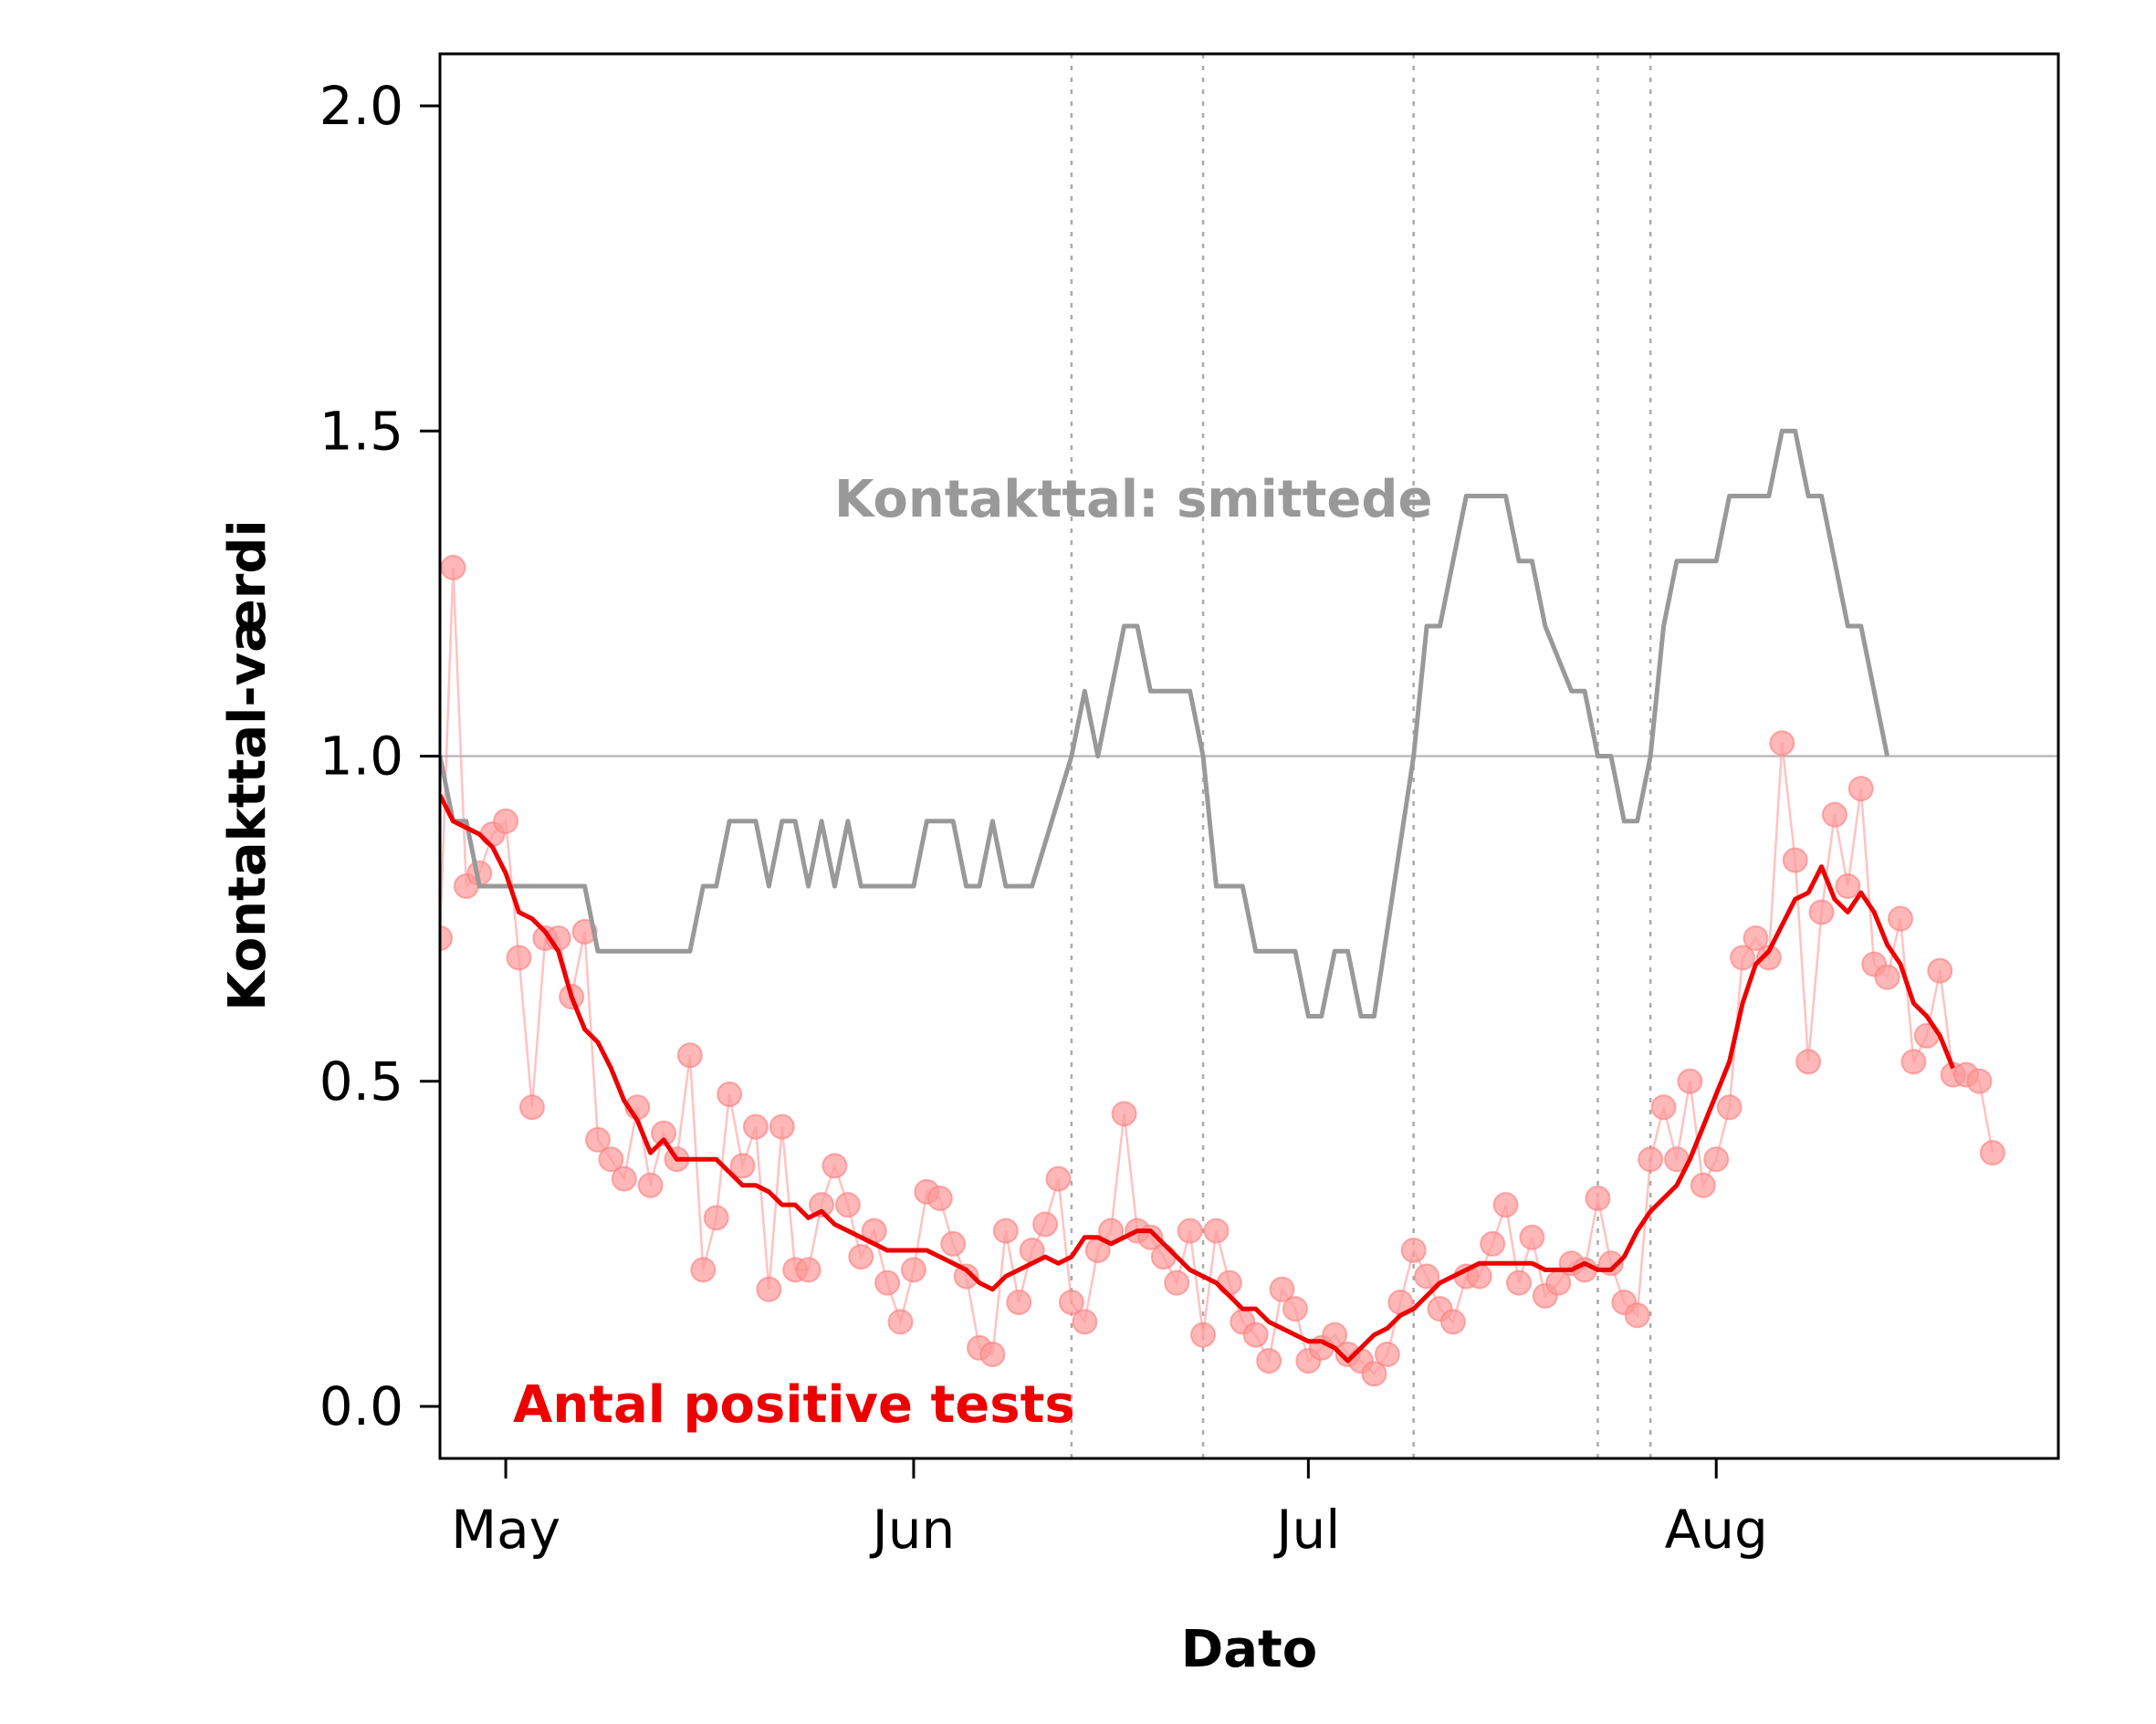  I want to click on x-tick-label: Jul, so click(1307, 1530).